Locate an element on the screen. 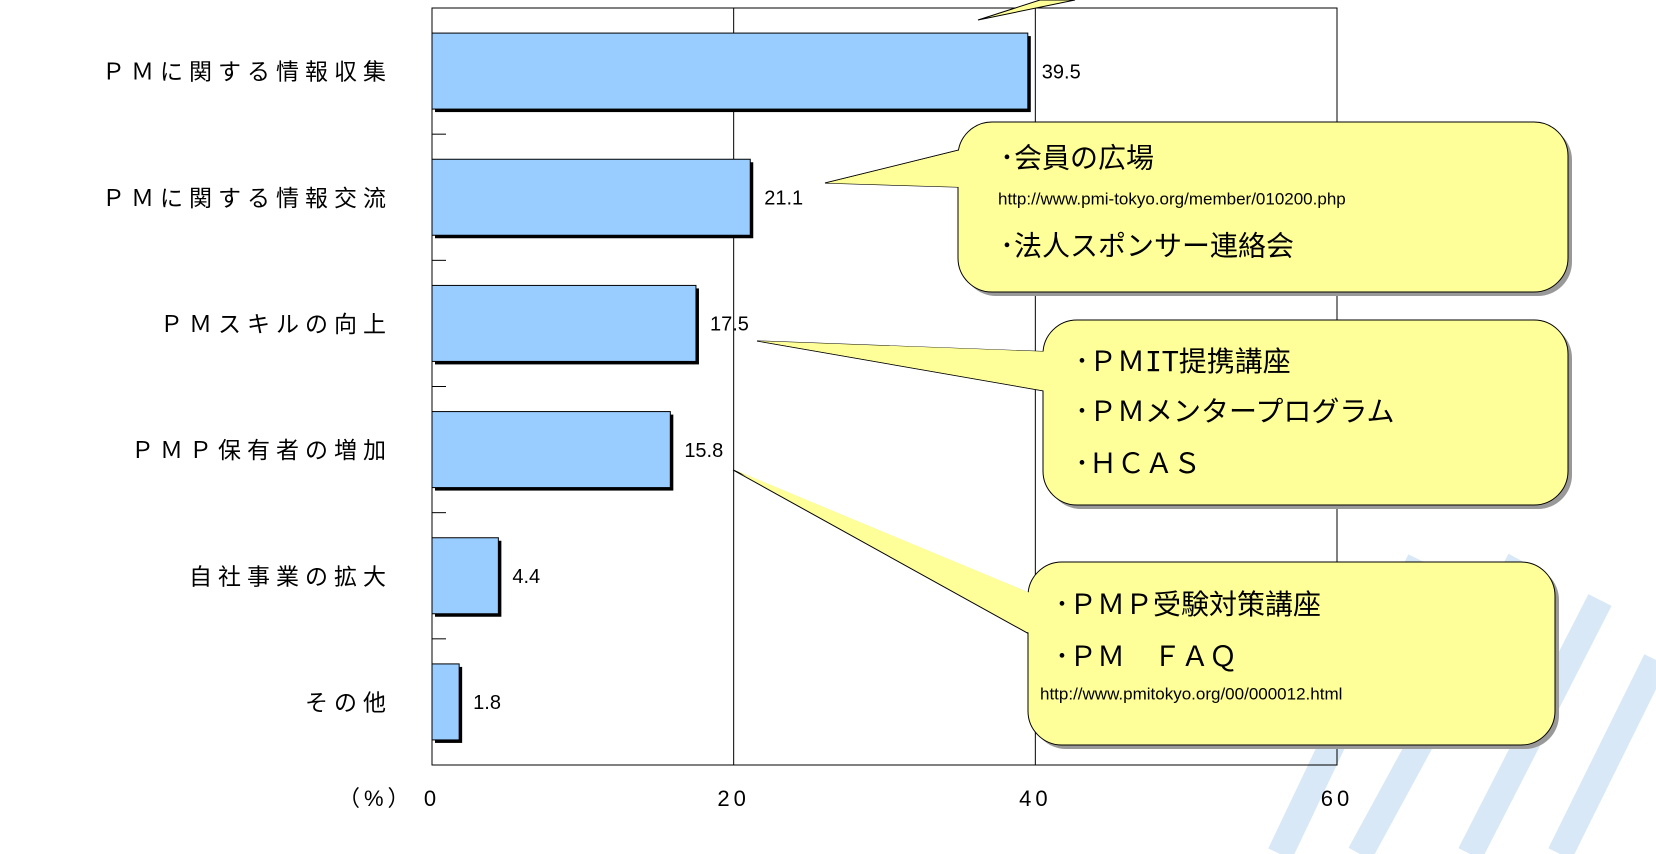 This screenshot has width=1656, height=854. callout: ･ＰＭIT提携講座 ･ＰＭメンタープログラム ･ＨＣＡＳ is located at coordinates (1164, 414).